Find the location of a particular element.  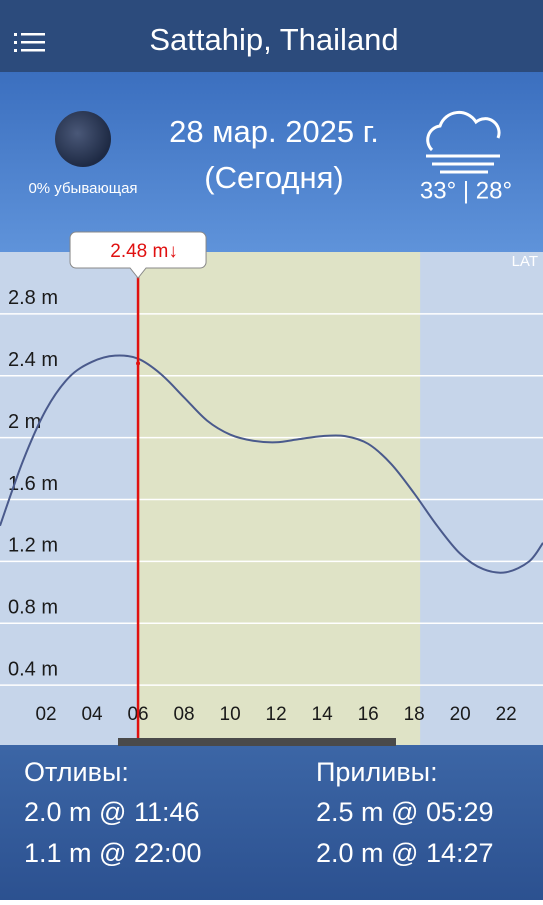

x-tick-label: 22 is located at coordinates (506, 714).